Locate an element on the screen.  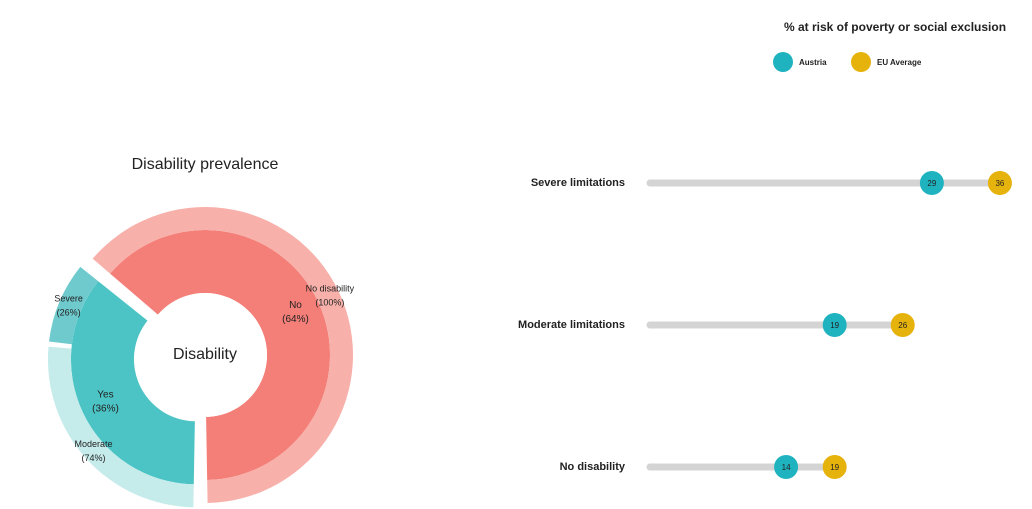
outer-label: Severe is located at coordinates (68, 298).